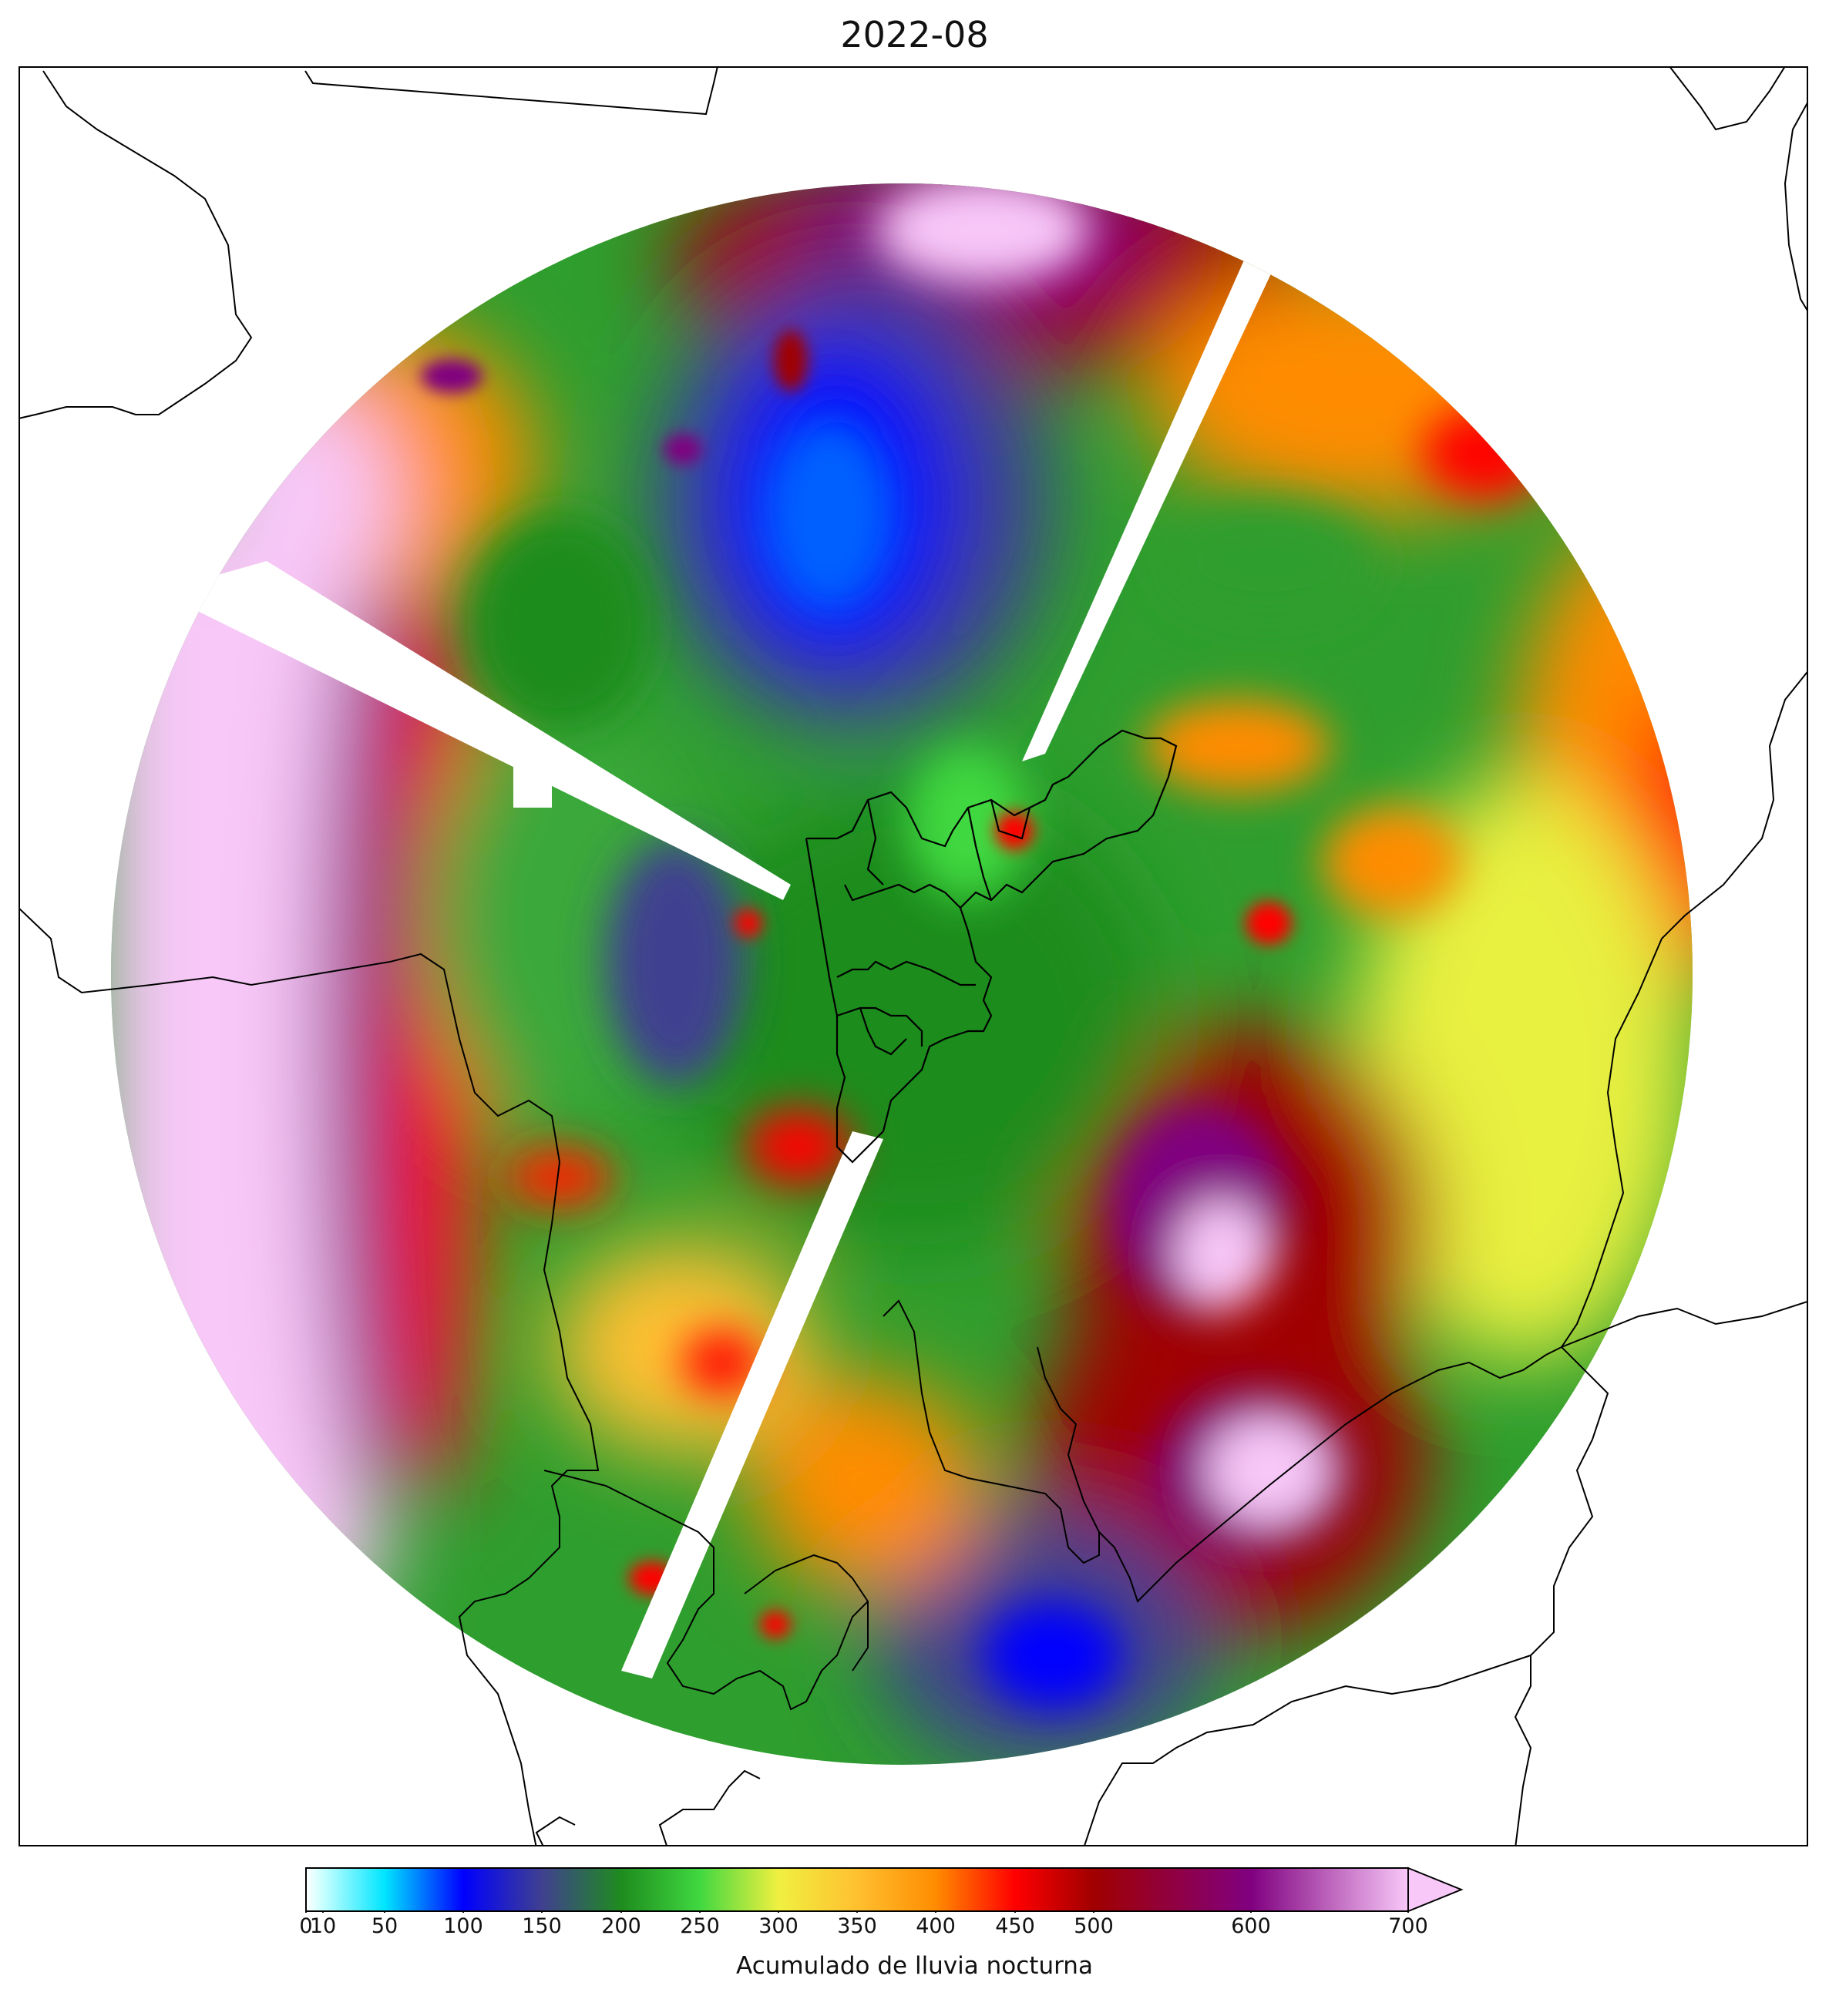 Image resolution: width=1829 pixels, height=2016 pixels. Describe the element at coordinates (778, 1926) in the screenshot. I see `colorbar-tick-label: 300` at that location.